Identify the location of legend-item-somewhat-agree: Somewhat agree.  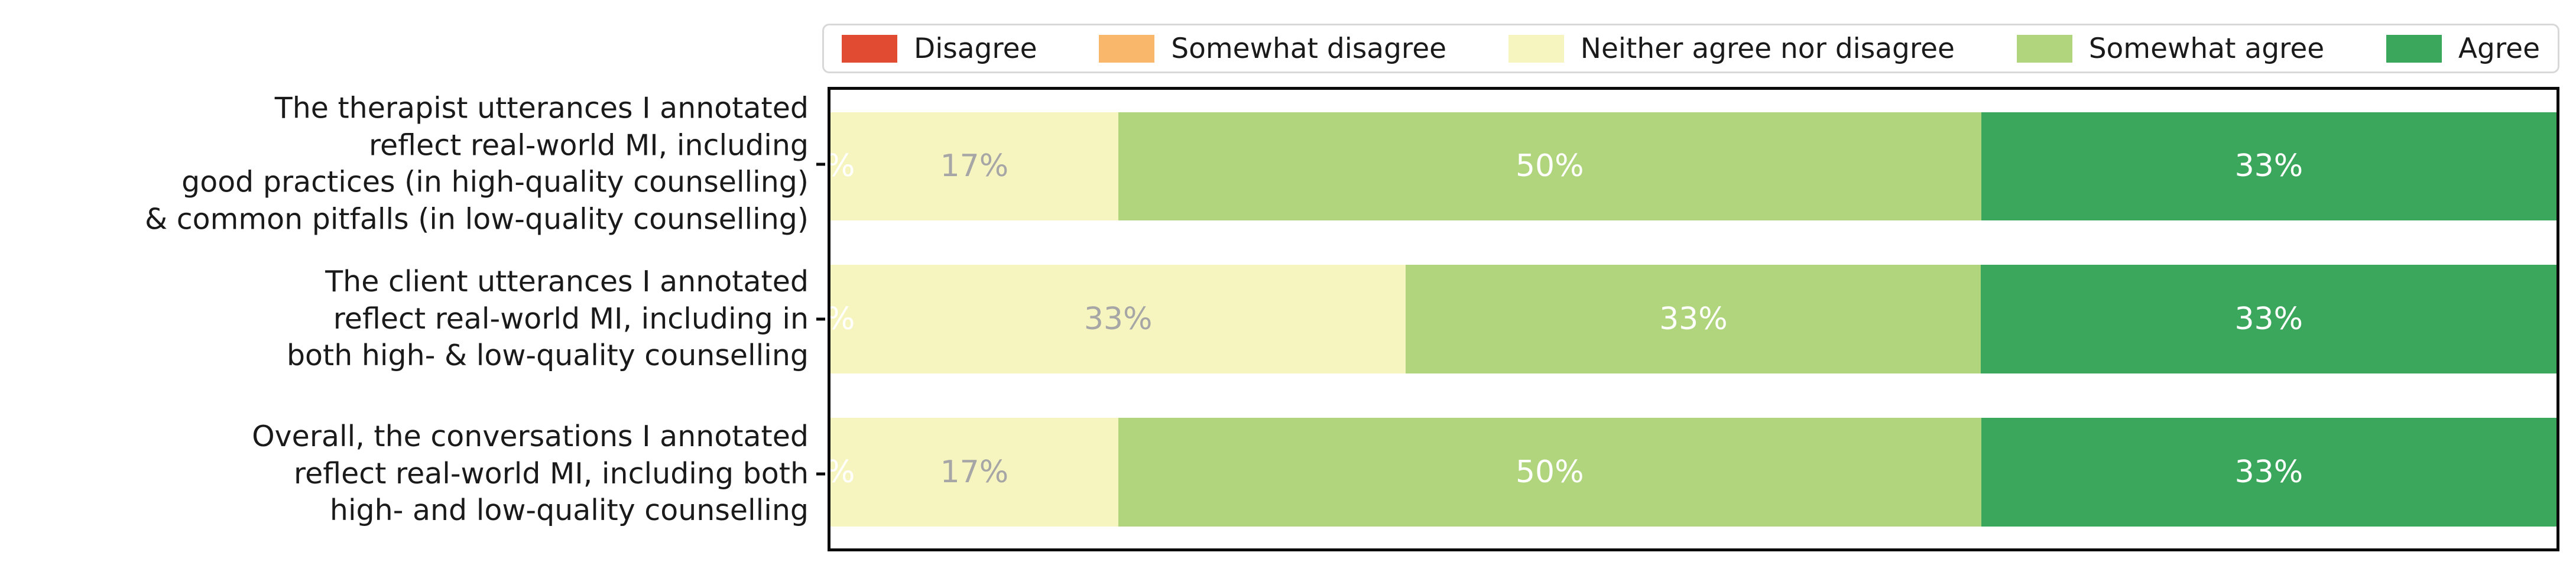
(2170, 48).